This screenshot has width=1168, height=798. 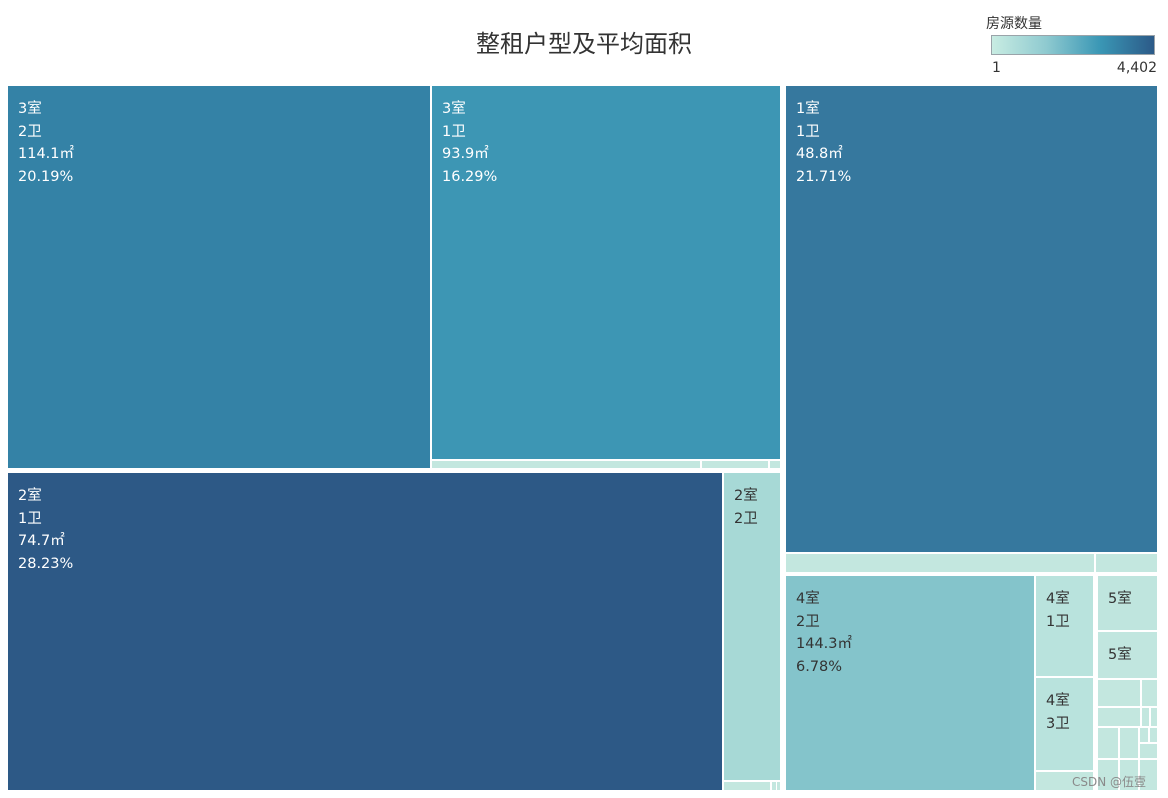 I want to click on cell-share: 16.29%, so click(x=470, y=176).